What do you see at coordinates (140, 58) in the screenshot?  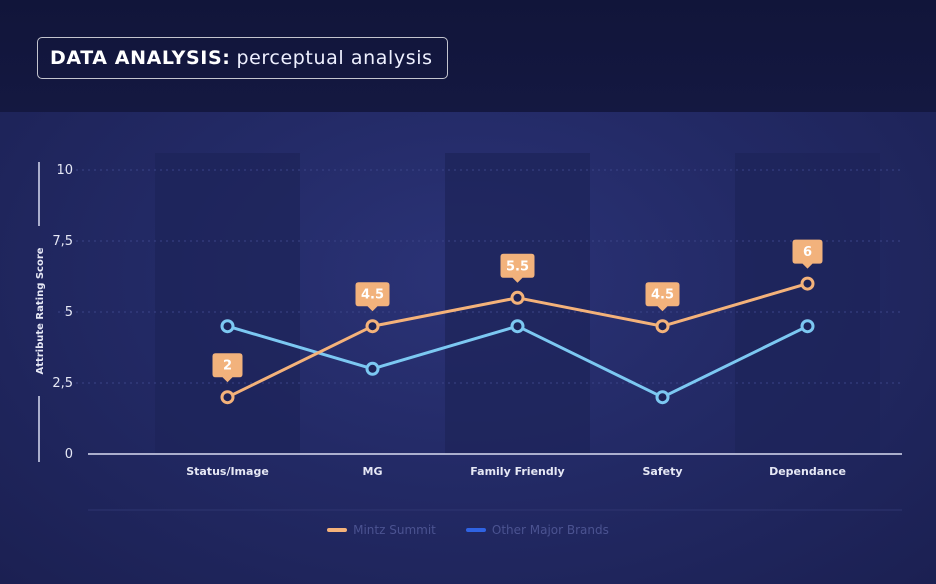 I see `page-title-bold: DATA ANALYSIS:` at bounding box center [140, 58].